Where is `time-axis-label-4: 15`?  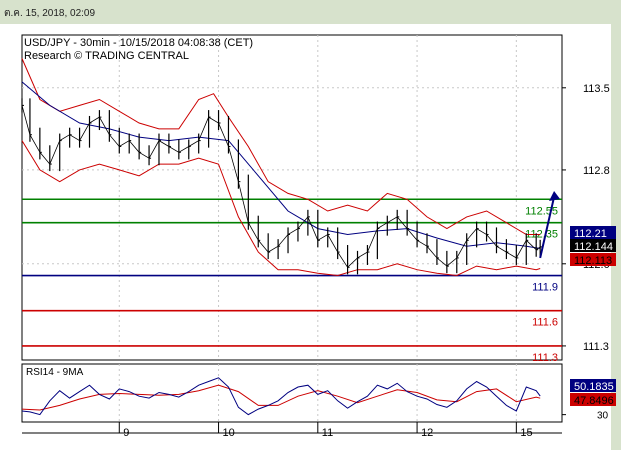
time-axis-label-4: 15 is located at coordinates (526, 433).